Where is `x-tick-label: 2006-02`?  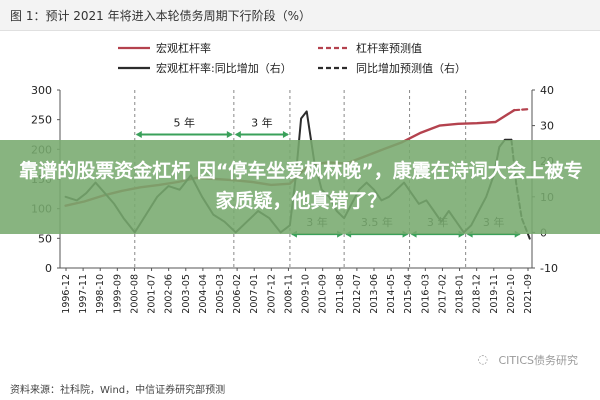
x-tick-label: 2006-02 is located at coordinates (237, 294).